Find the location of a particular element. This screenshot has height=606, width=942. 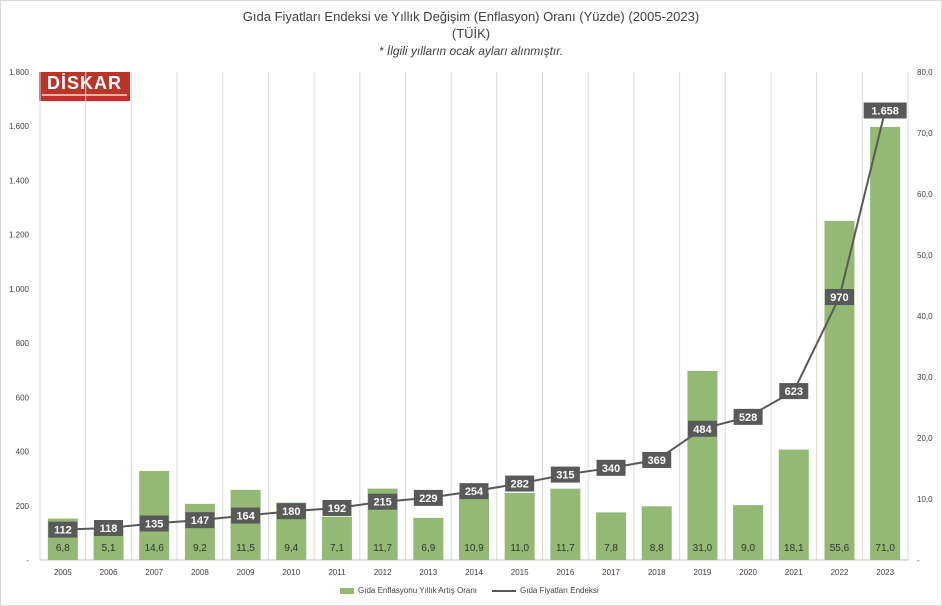

line-data-label: 135 is located at coordinates (154, 524).